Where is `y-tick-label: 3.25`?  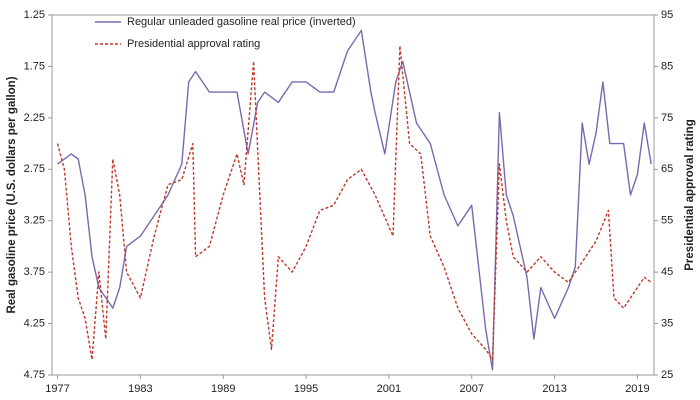
y-tick-label: 3.25 is located at coordinates (34, 221).